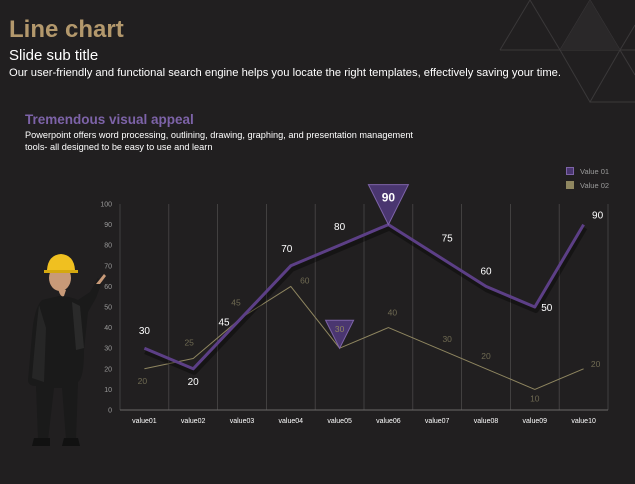  I want to click on legend-item-series-2: Value 02, so click(587, 185).